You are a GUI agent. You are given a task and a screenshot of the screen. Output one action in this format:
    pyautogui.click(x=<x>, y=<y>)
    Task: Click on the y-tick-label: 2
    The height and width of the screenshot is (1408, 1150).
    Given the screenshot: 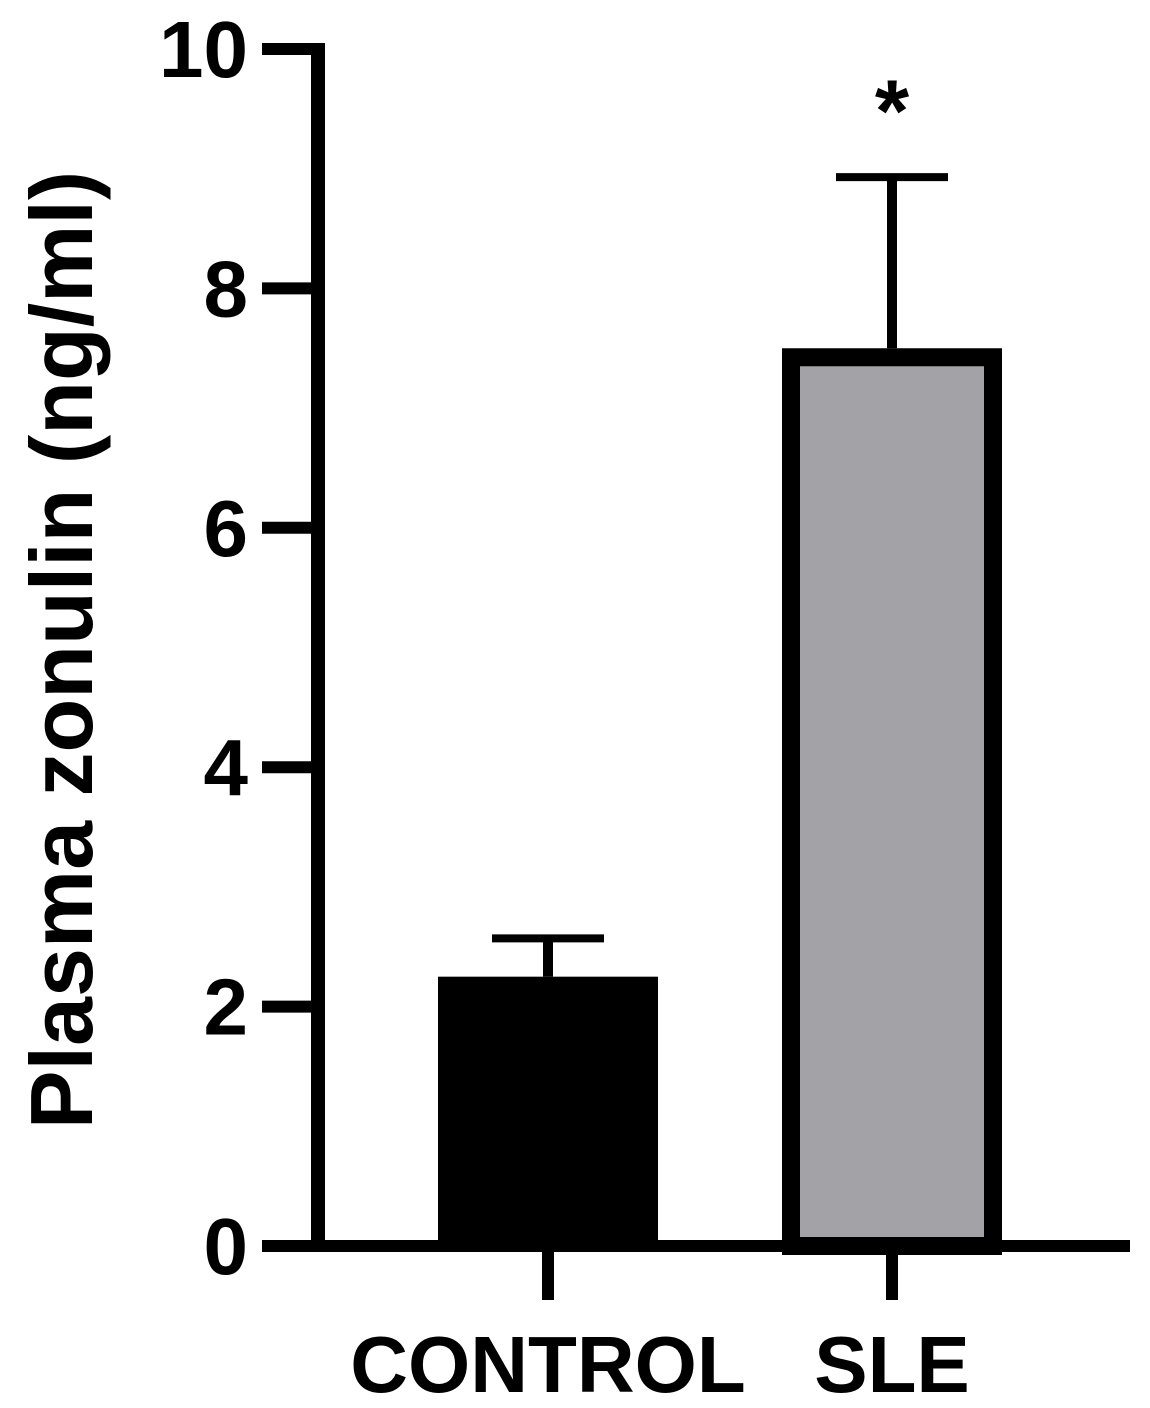 What is the action you would take?
    pyautogui.click(x=226, y=1007)
    